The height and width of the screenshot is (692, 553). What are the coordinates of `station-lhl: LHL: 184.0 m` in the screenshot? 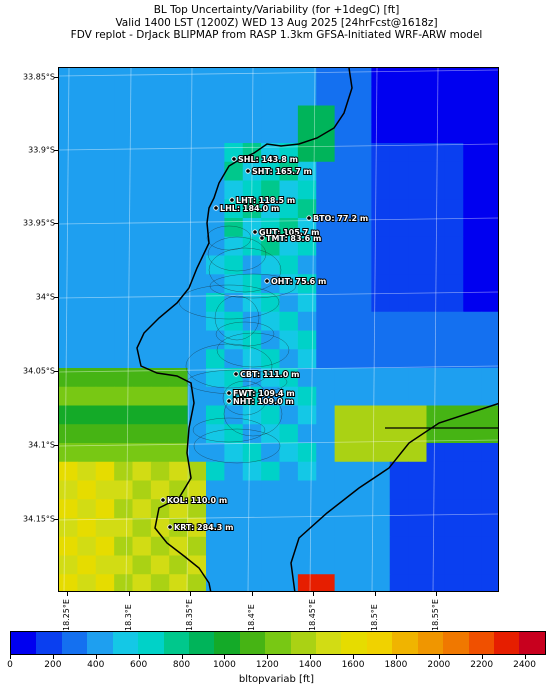 It's located at (246, 208).